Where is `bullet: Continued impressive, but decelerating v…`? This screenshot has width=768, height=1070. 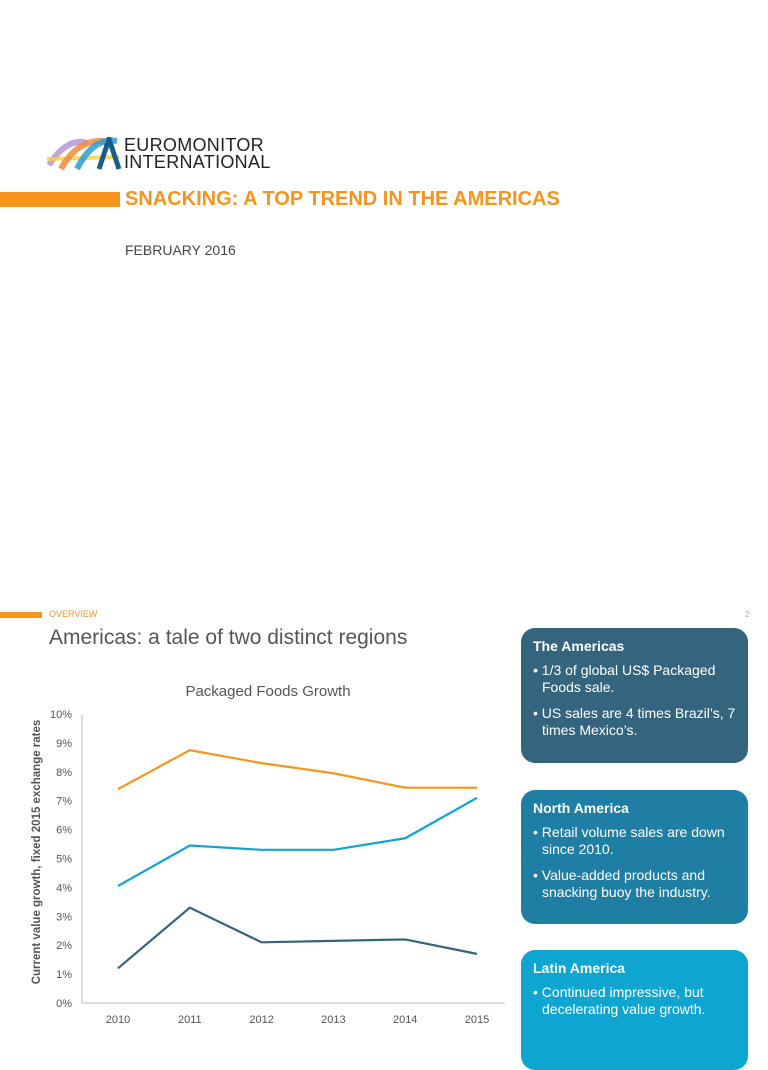
bullet: Continued impressive, but decelerating v… is located at coordinates (634, 1001).